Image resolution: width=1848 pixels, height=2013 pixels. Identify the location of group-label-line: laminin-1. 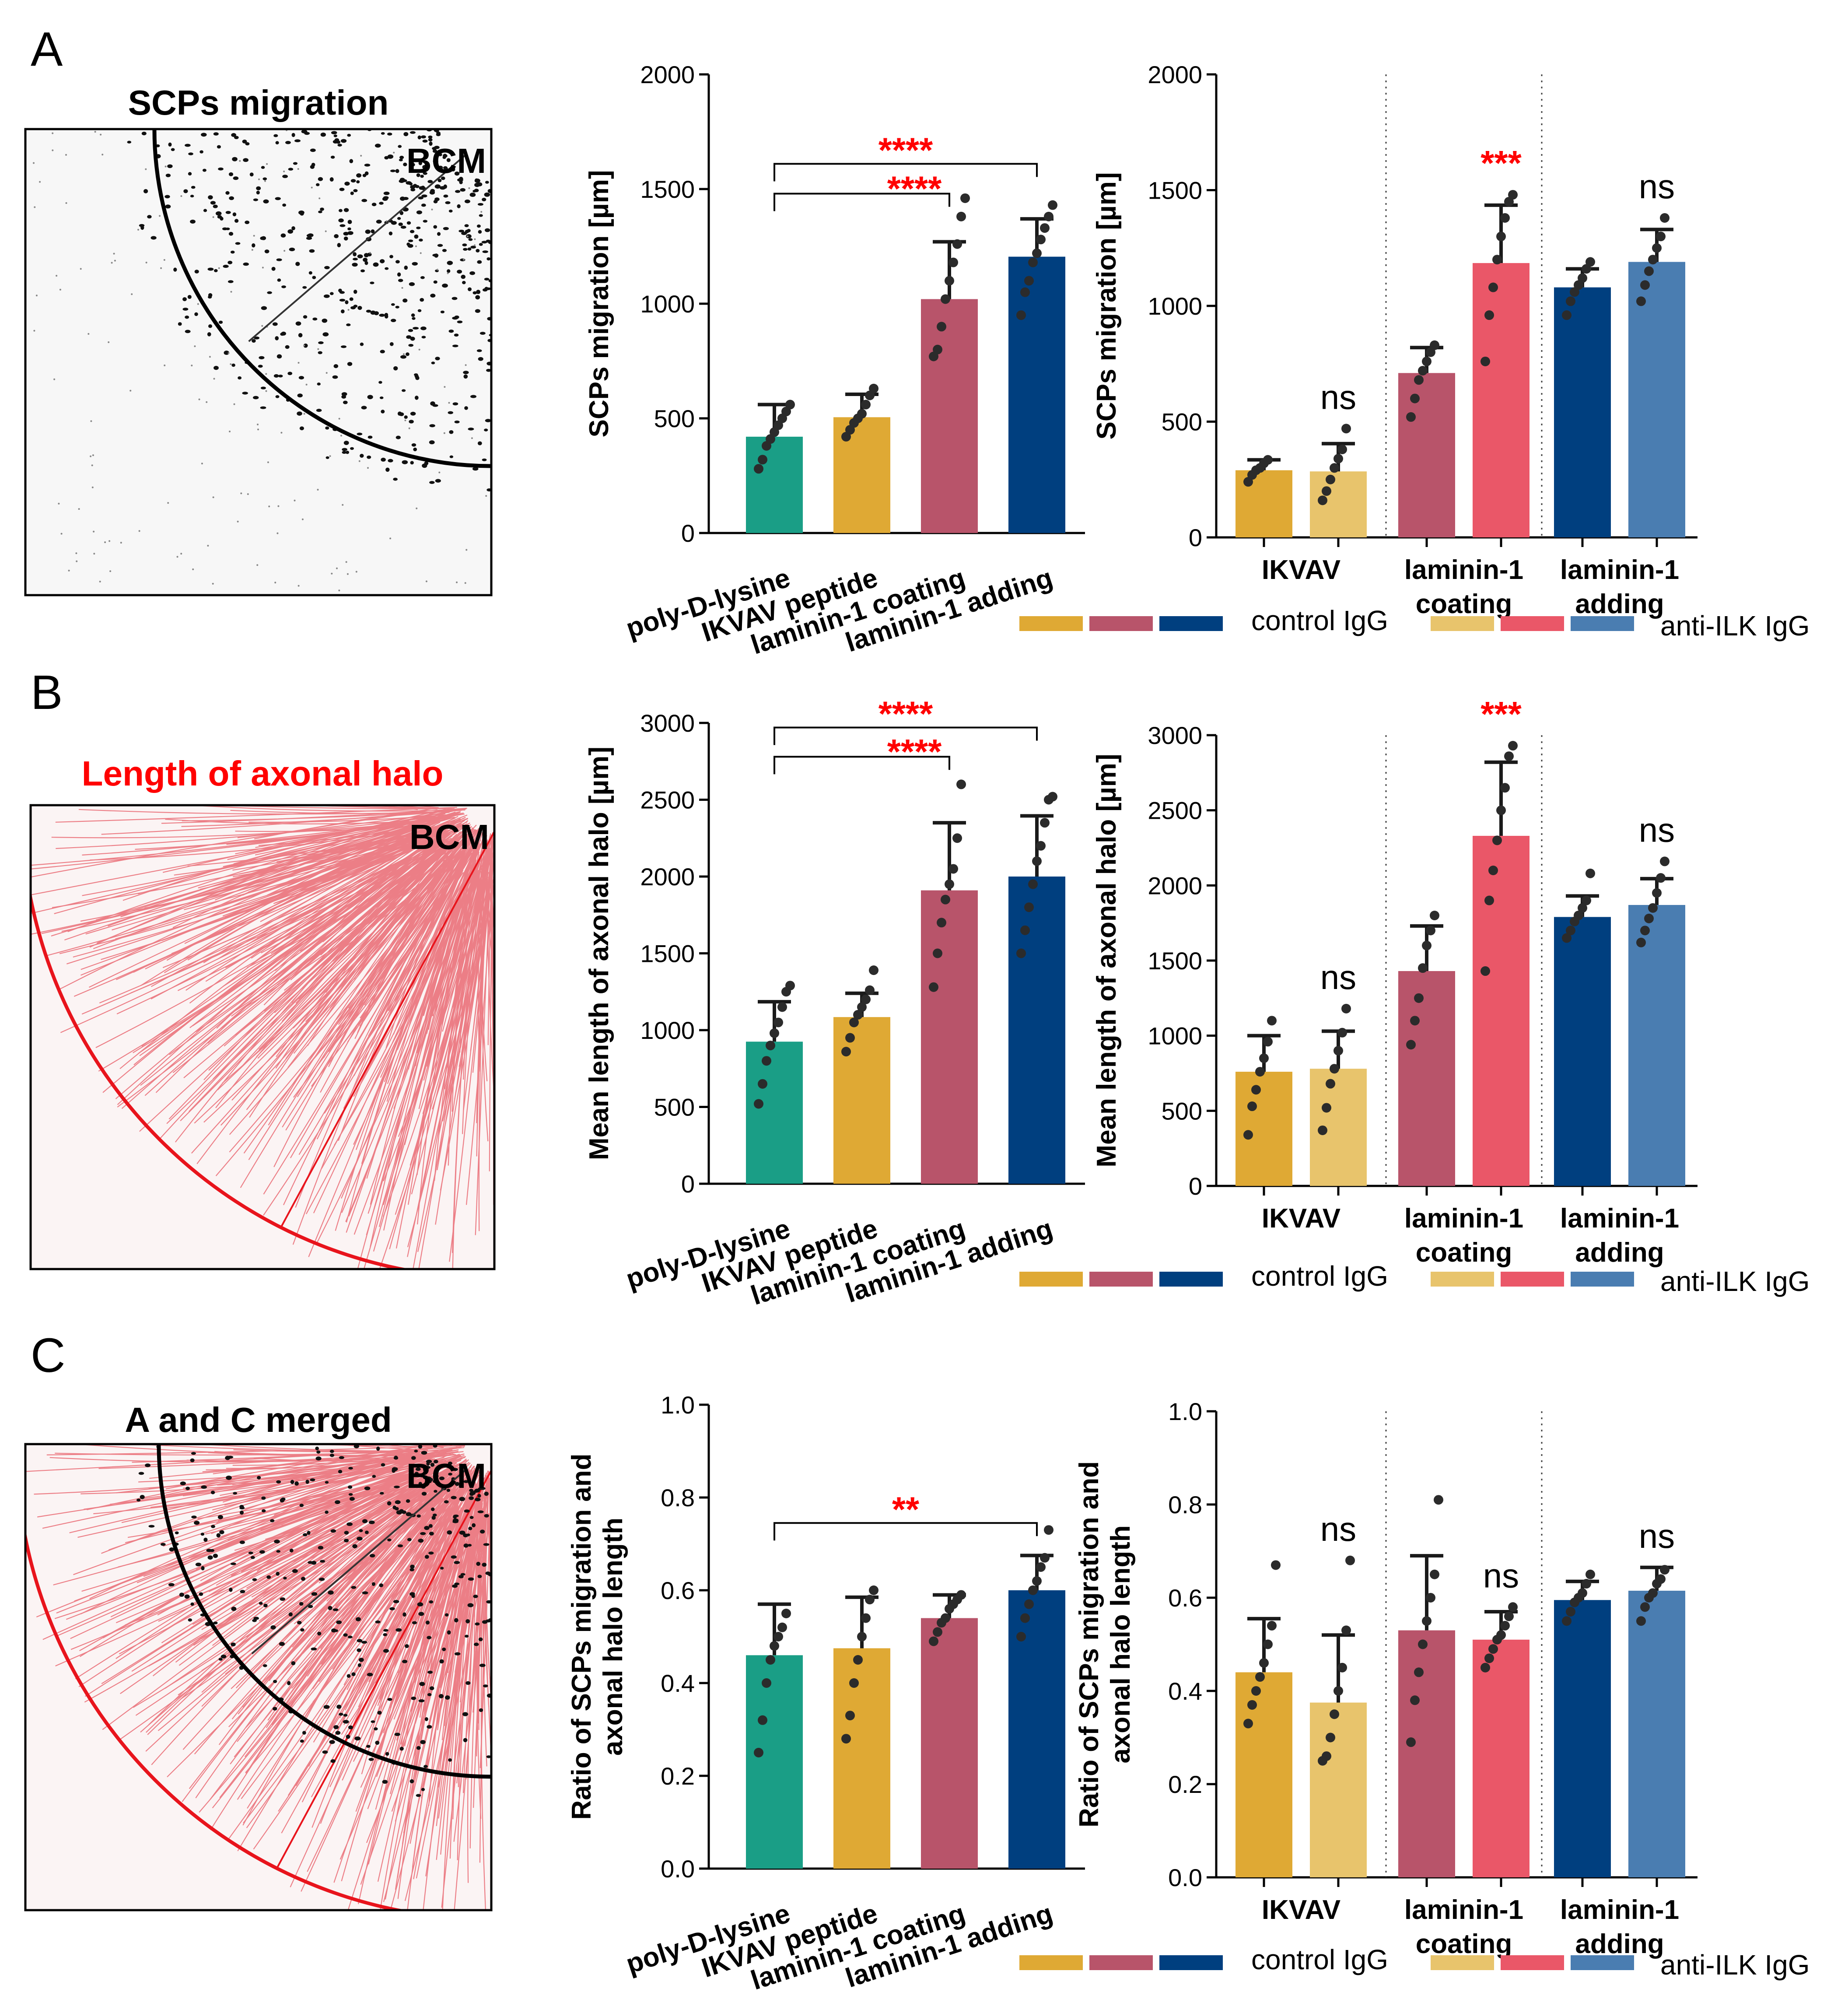
(1619, 1910).